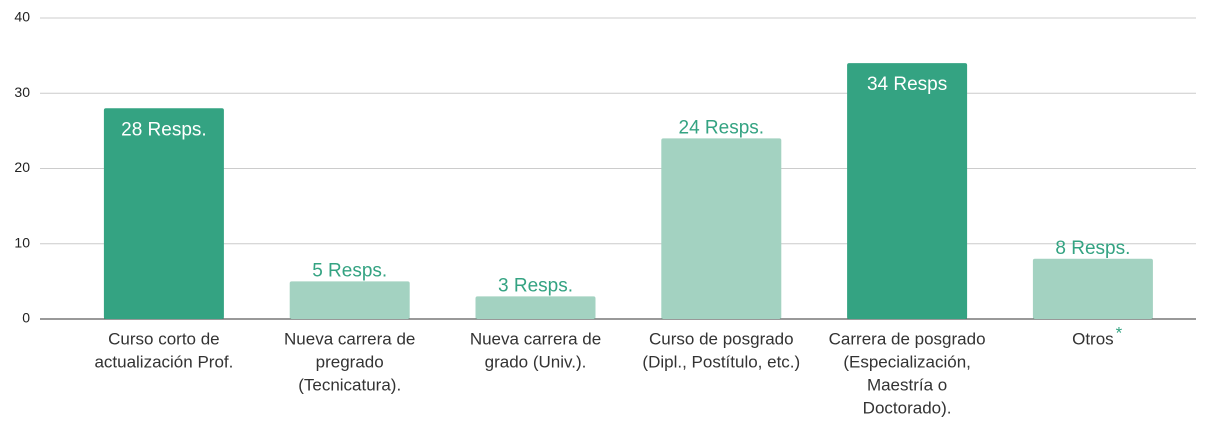 The width and height of the screenshot is (1211, 422). Describe the element at coordinates (26, 318) in the screenshot. I see `y-tick-label: 0` at that location.